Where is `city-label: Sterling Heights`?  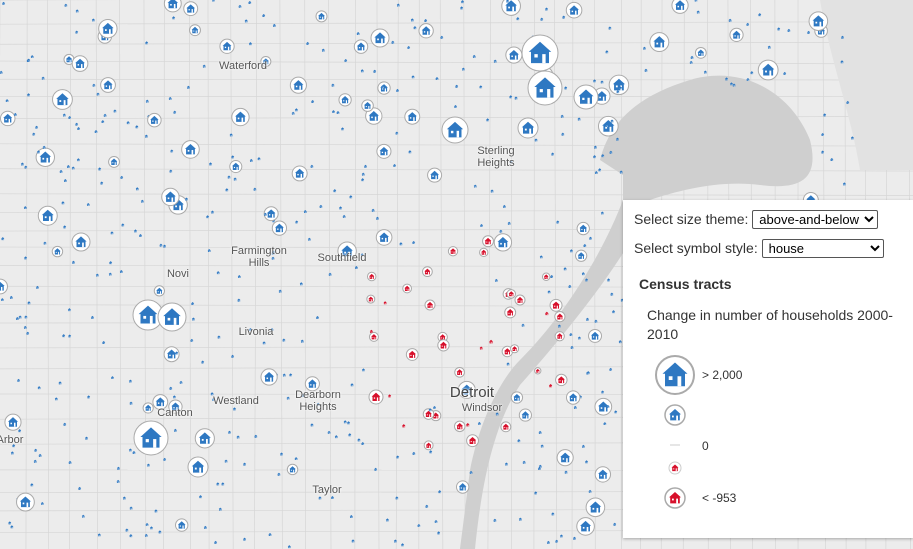
city-label: Sterling Heights is located at coordinates (496, 157).